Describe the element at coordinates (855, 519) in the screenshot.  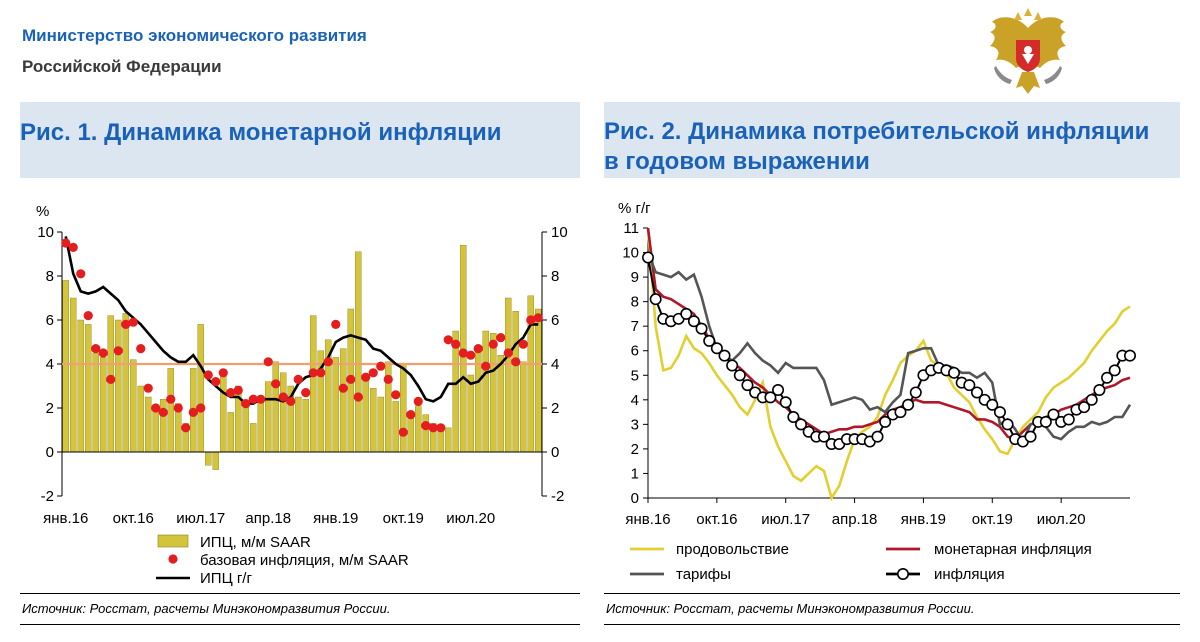
I see `fig2-xtick-label: апр.18` at that location.